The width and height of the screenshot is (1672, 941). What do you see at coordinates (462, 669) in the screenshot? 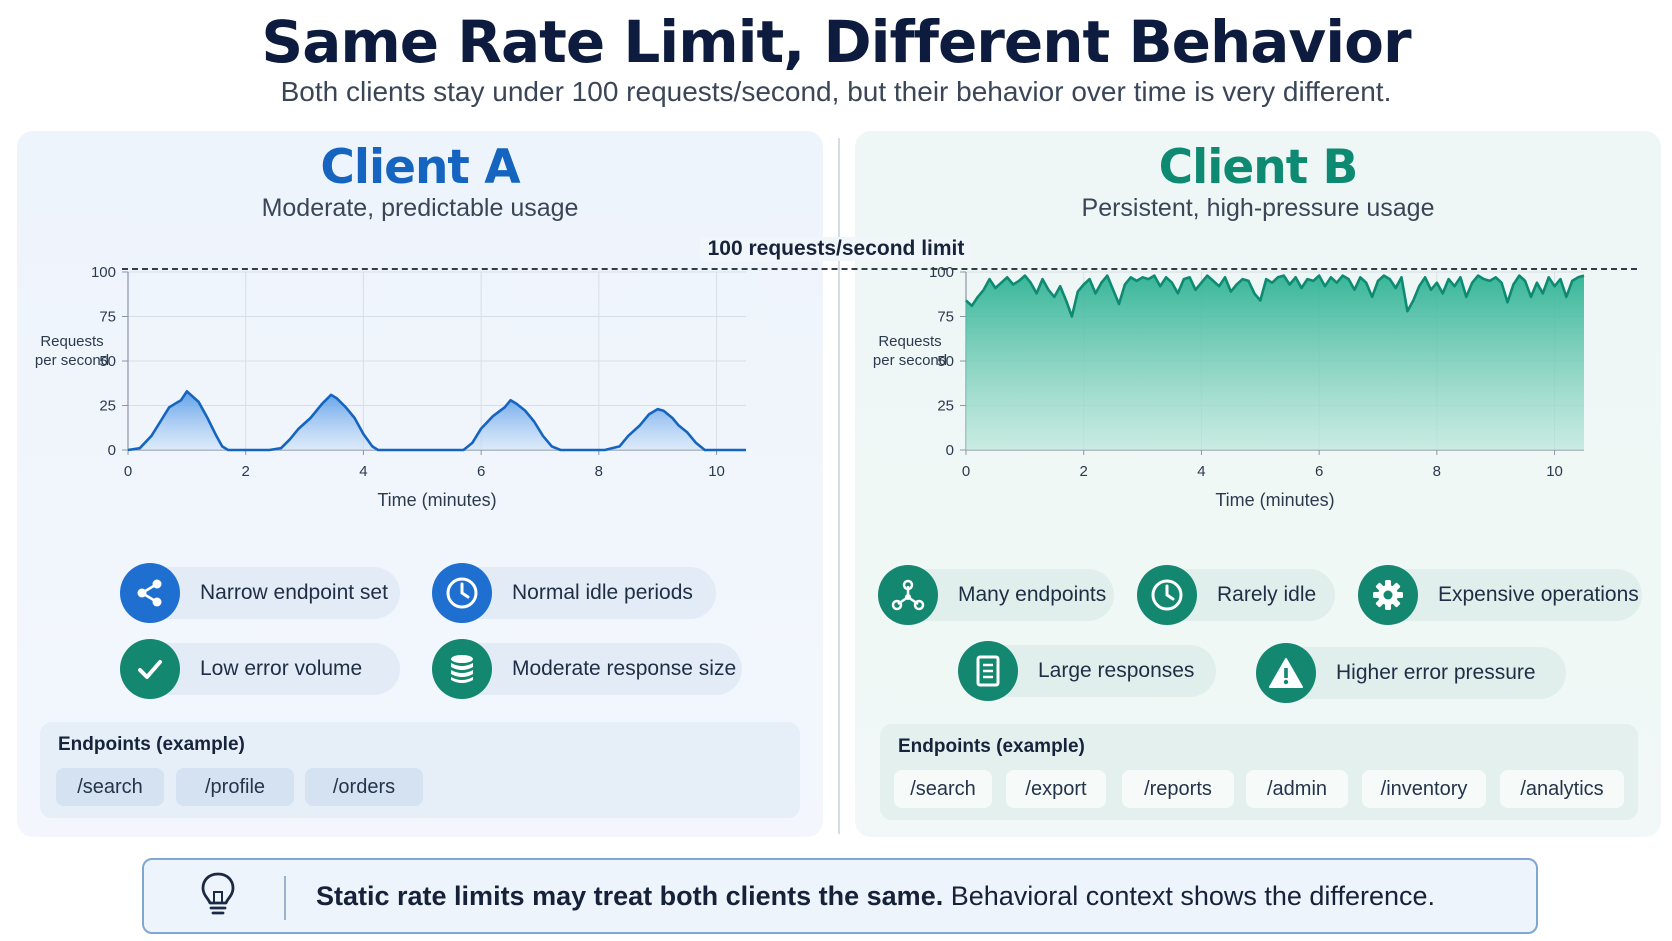
I see `database-icon` at bounding box center [462, 669].